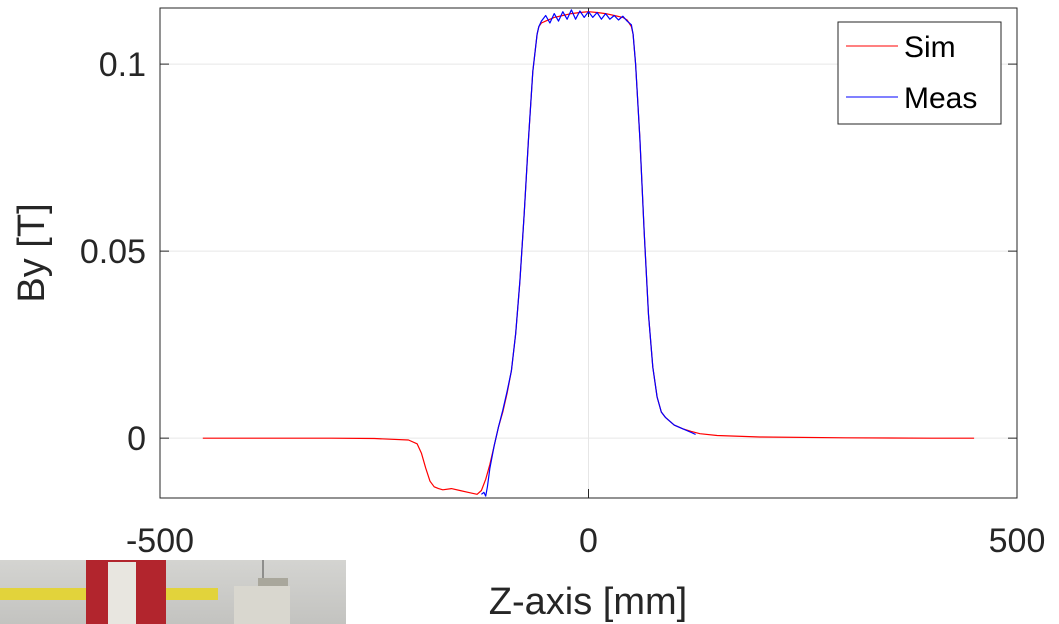 The width and height of the screenshot is (1059, 624). I want to click on y-tick-label: 0.1, so click(122, 65).